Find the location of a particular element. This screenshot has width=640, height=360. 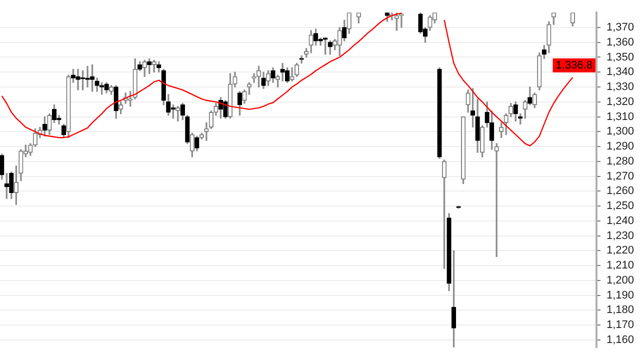

y-tick-label: 1,370 is located at coordinates (620, 28).